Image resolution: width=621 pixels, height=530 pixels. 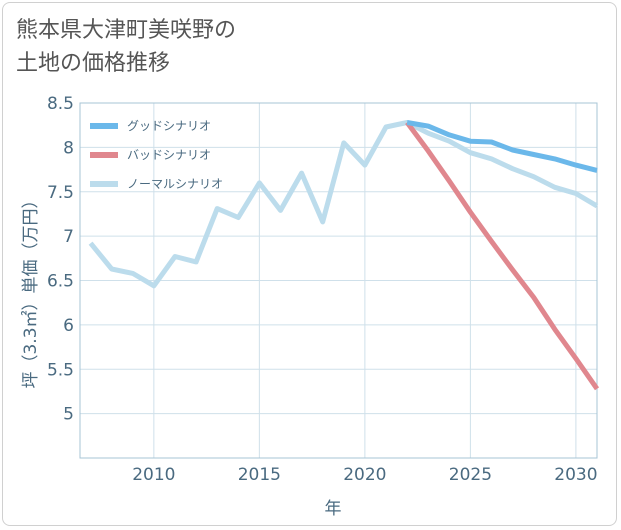 I want to click on chart-title-line-1: 熊本県大津町美咲野の, so click(x=126, y=30).